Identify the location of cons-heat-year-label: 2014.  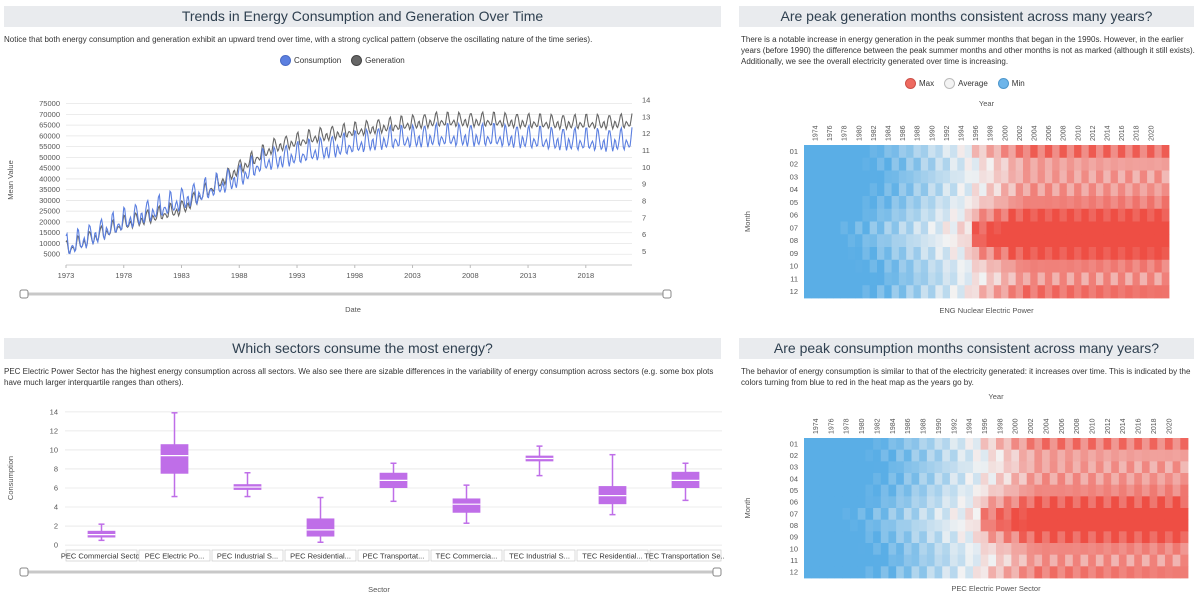
(1123, 426).